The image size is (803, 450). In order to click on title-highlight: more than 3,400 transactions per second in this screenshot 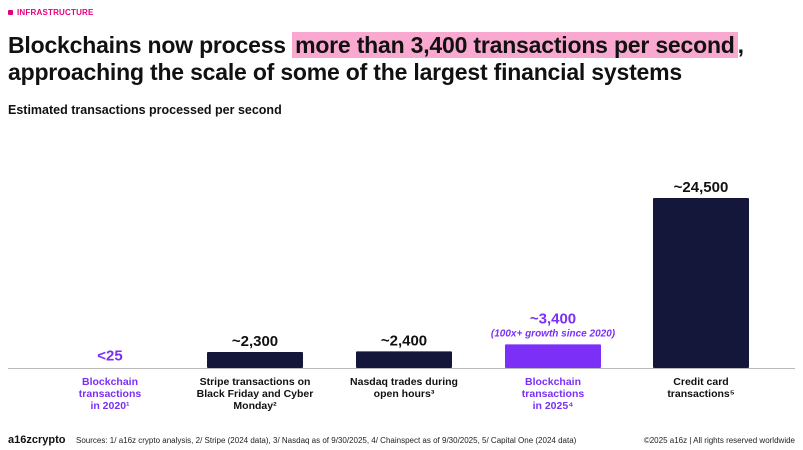, I will do `click(515, 45)`.